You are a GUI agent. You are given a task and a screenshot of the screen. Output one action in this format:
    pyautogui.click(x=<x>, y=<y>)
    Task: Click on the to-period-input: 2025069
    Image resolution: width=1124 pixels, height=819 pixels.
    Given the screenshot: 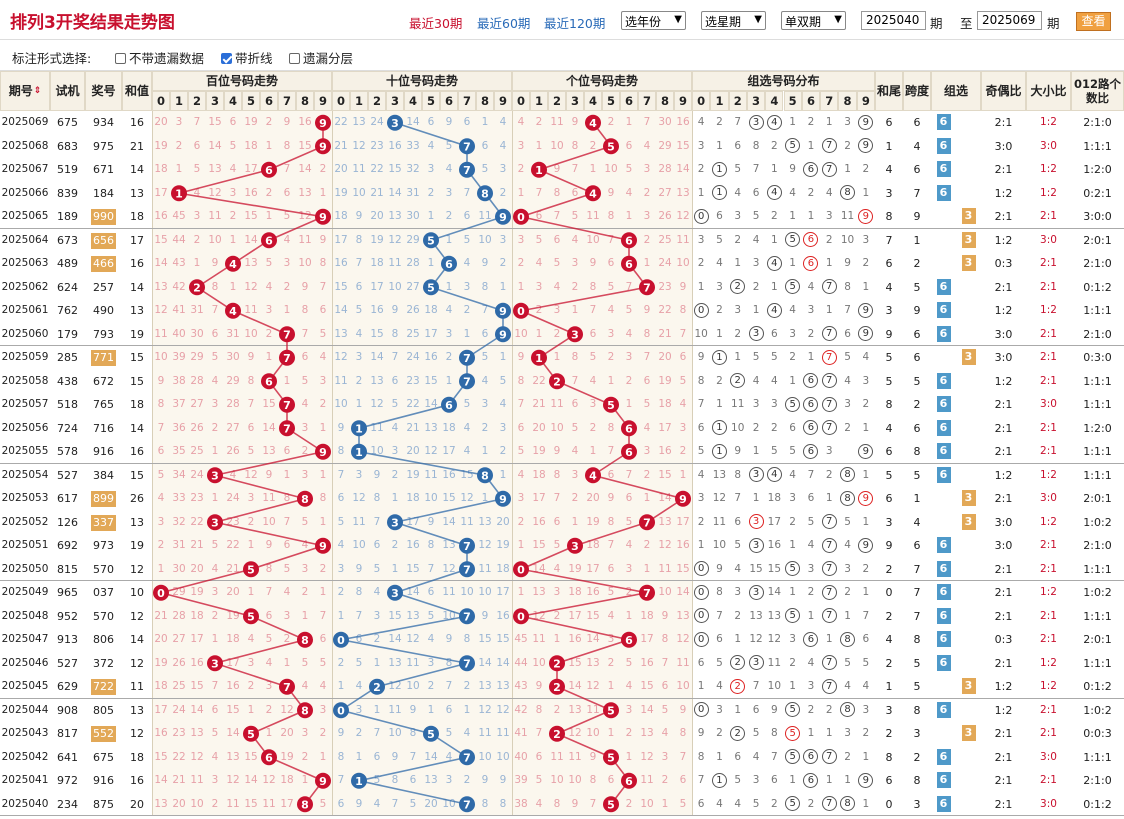 What is the action you would take?
    pyautogui.click(x=1009, y=20)
    